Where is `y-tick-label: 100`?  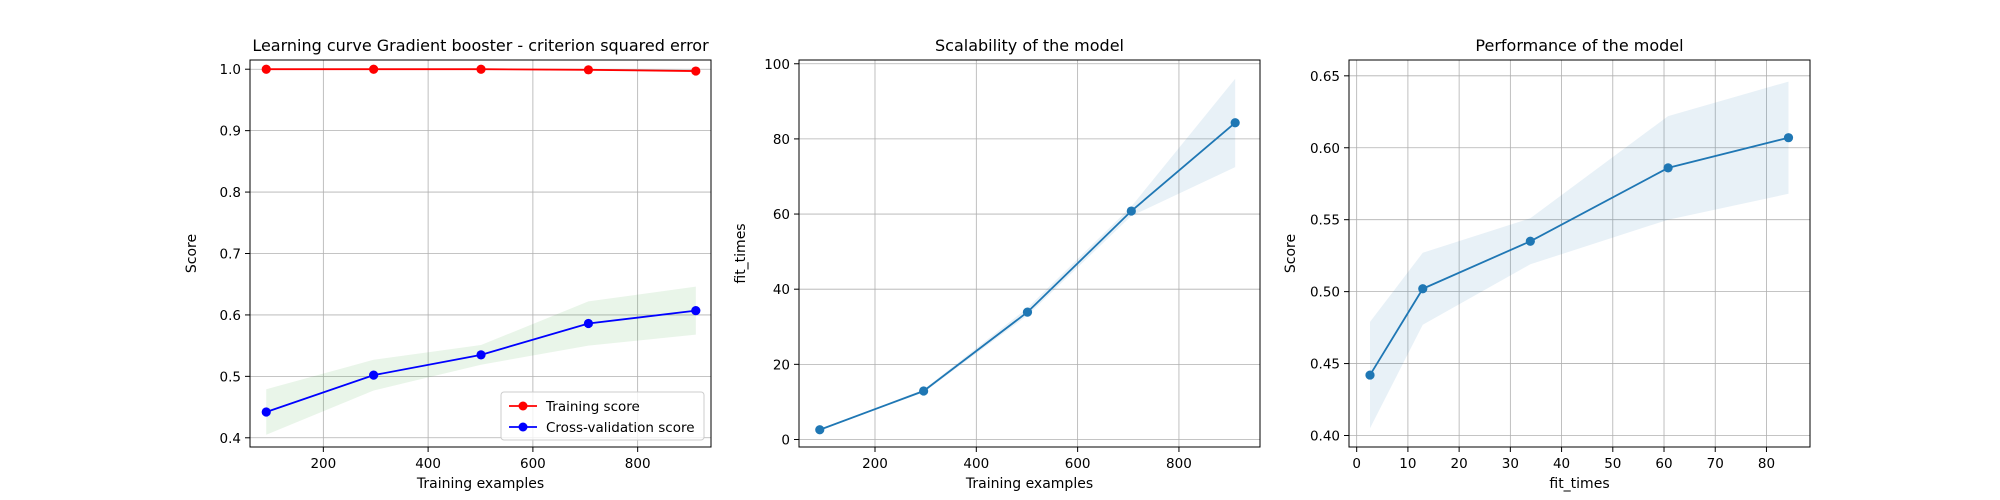
y-tick-label: 100 is located at coordinates (777, 65).